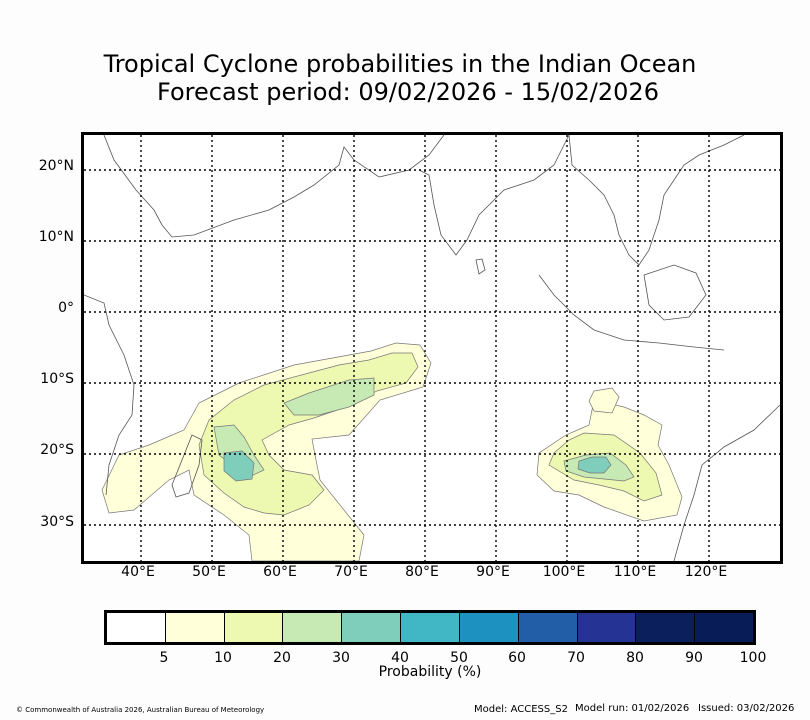 The image size is (810, 720). I want to click on colorbar-tick: 10, so click(223, 658).